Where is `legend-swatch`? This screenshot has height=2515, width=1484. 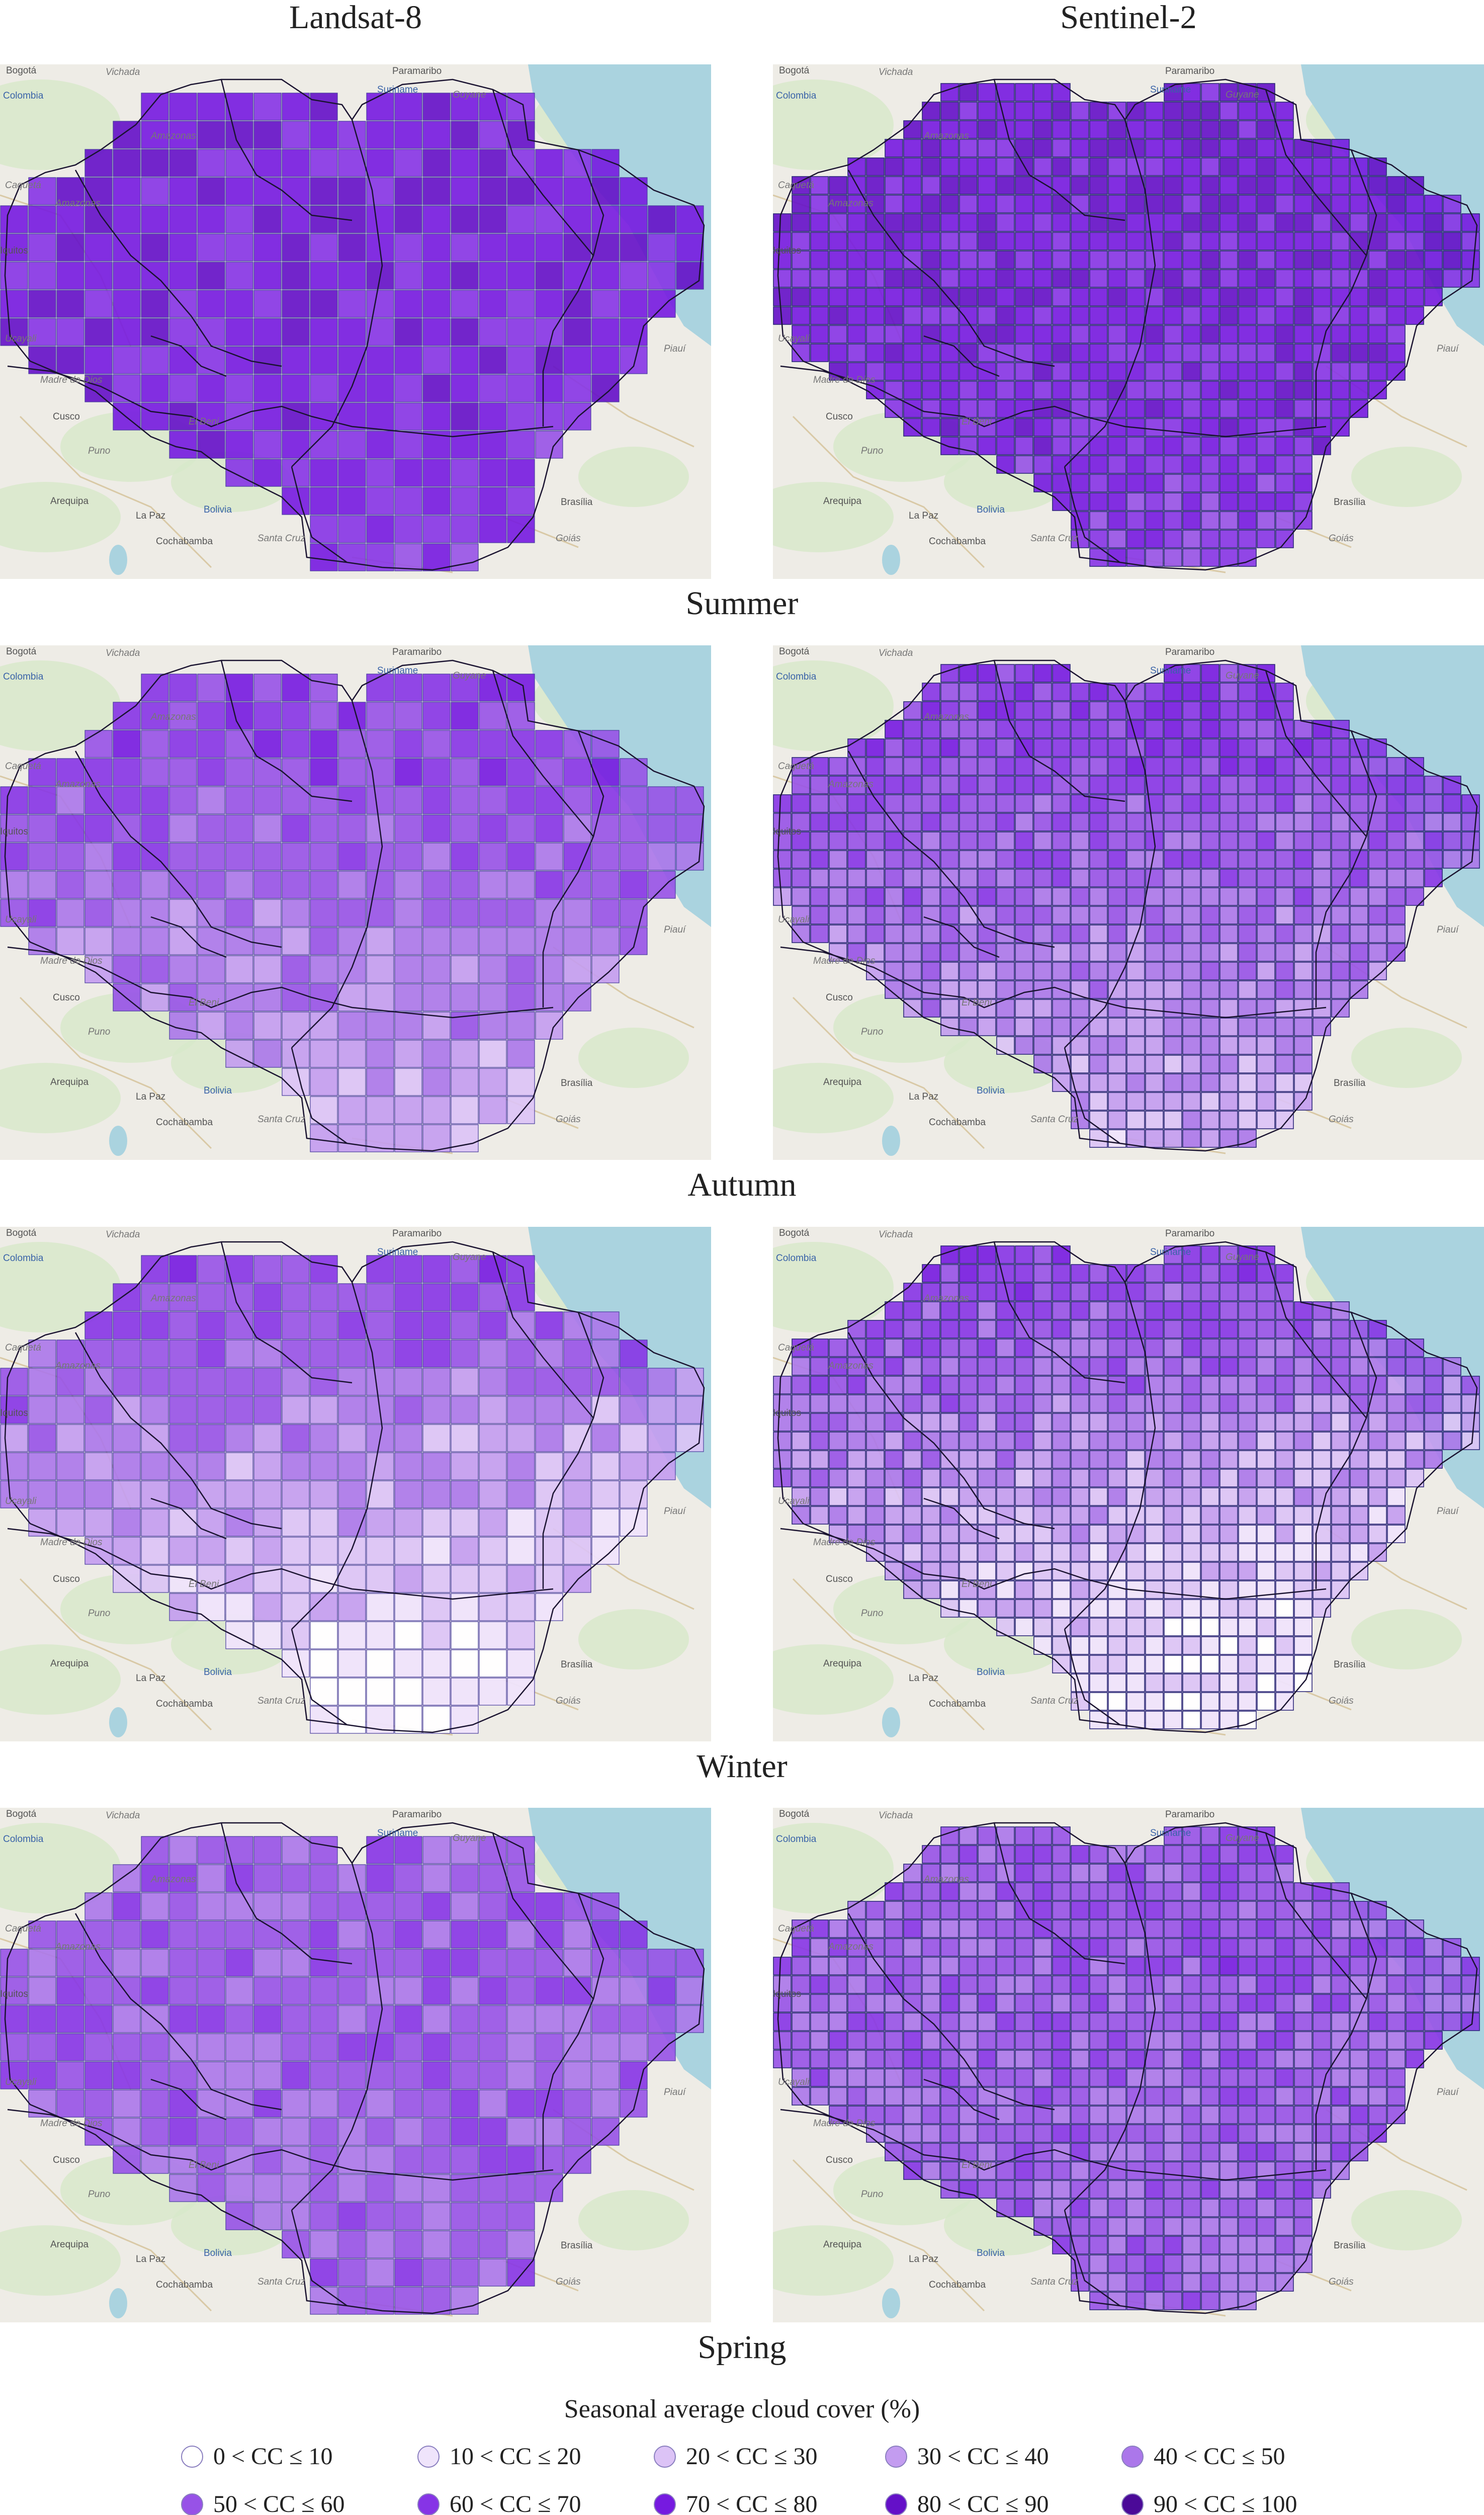 legend-swatch is located at coordinates (896, 2504).